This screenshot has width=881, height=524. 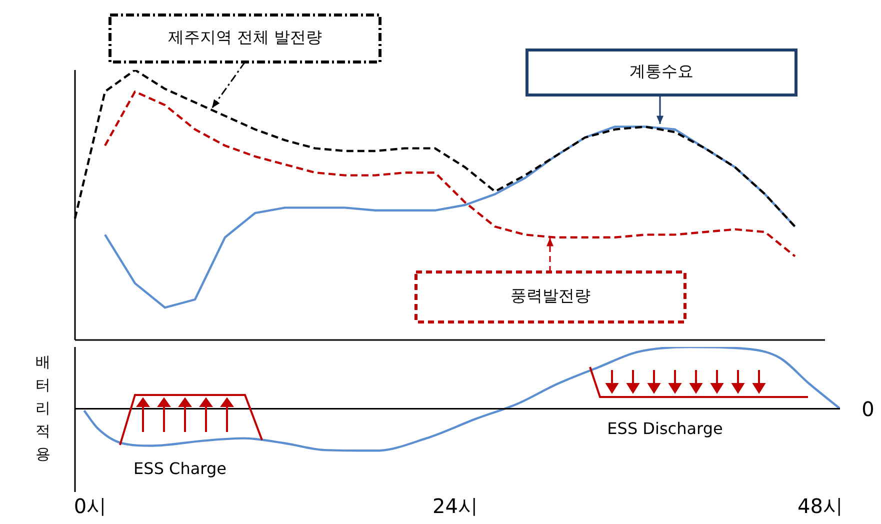 What do you see at coordinates (245, 37) in the screenshot?
I see `text: 제주지역 전체 발전량` at bounding box center [245, 37].